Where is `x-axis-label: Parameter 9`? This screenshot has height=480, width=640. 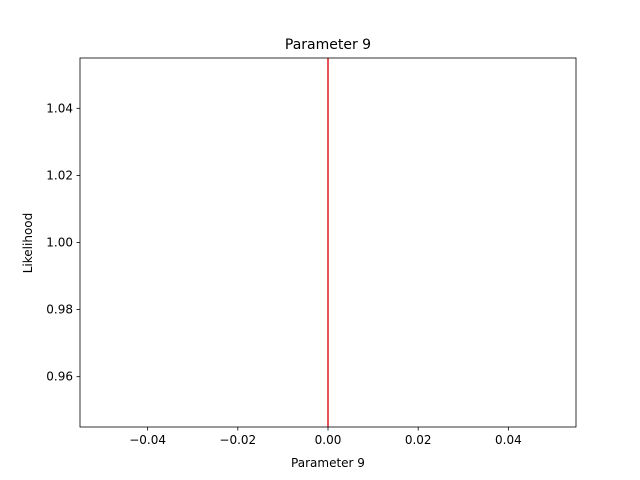 x-axis-label: Parameter 9 is located at coordinates (328, 463).